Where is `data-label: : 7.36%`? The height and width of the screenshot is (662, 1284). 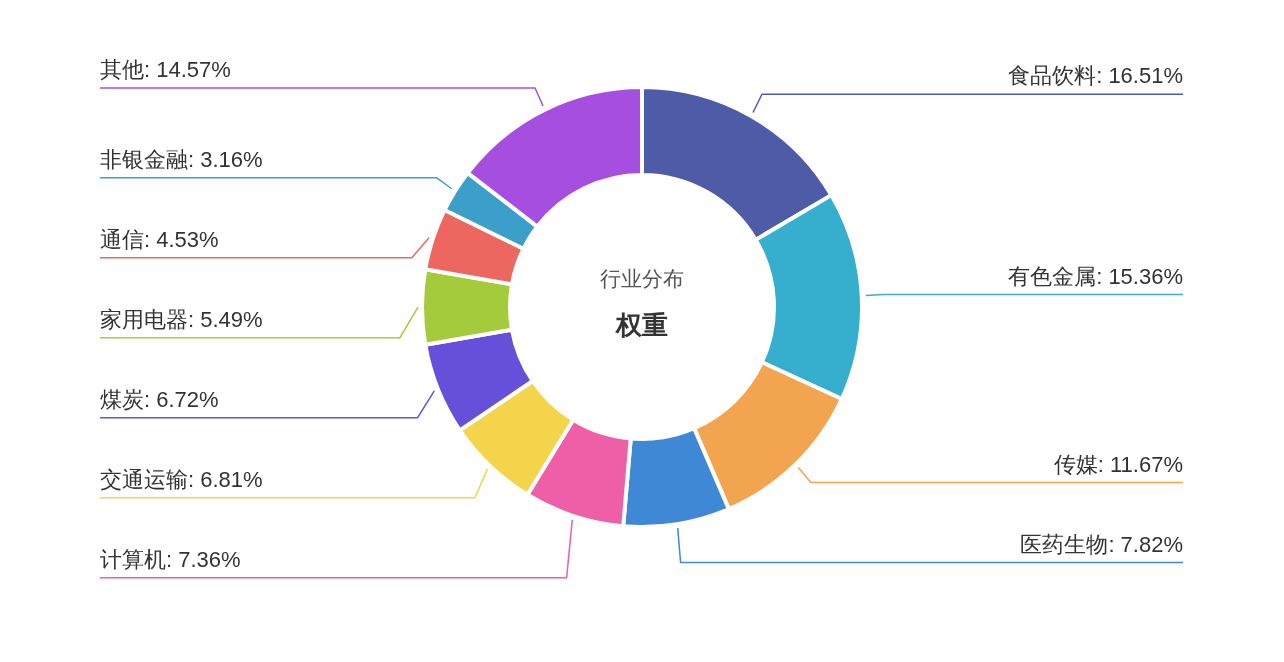
data-label: : 7.36% is located at coordinates (203, 559).